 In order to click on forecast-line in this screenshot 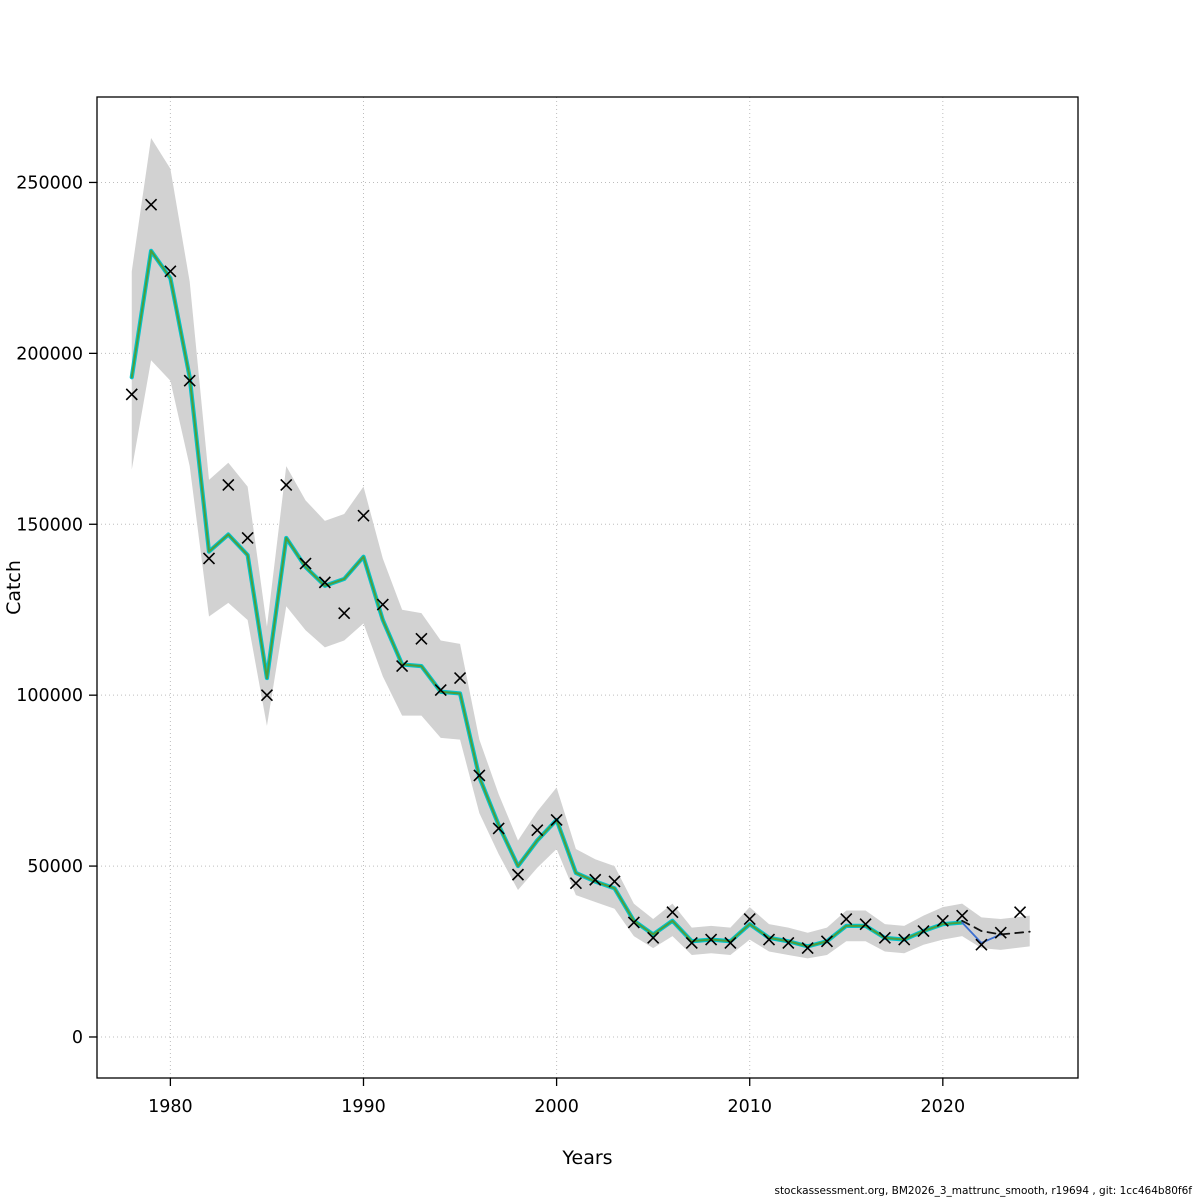, I will do `click(996, 927)`.